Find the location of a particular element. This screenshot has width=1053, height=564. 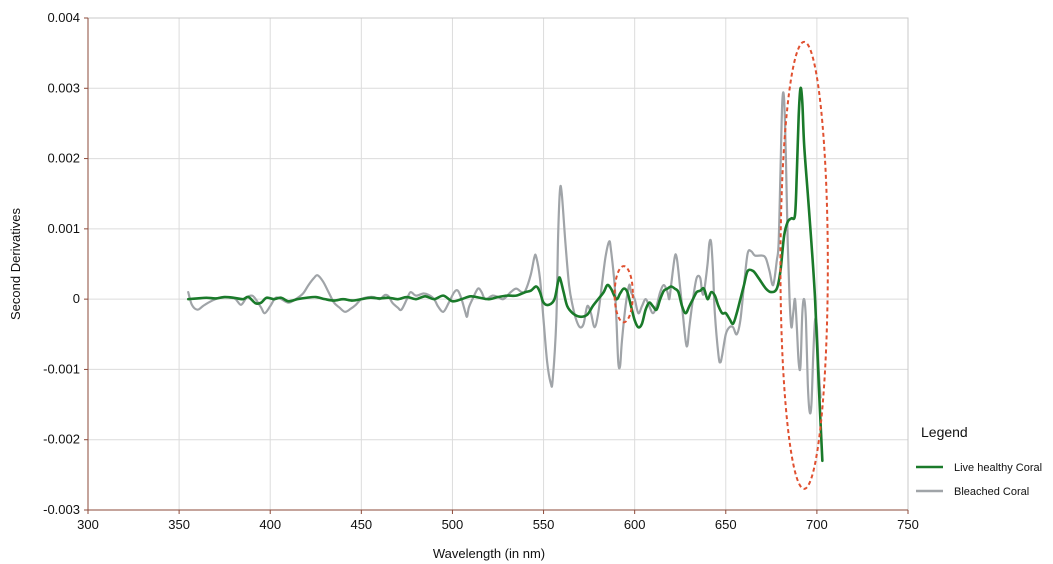

chart-legend: Legend Live healthy Coral Bleached Coral is located at coordinates (979, 461).